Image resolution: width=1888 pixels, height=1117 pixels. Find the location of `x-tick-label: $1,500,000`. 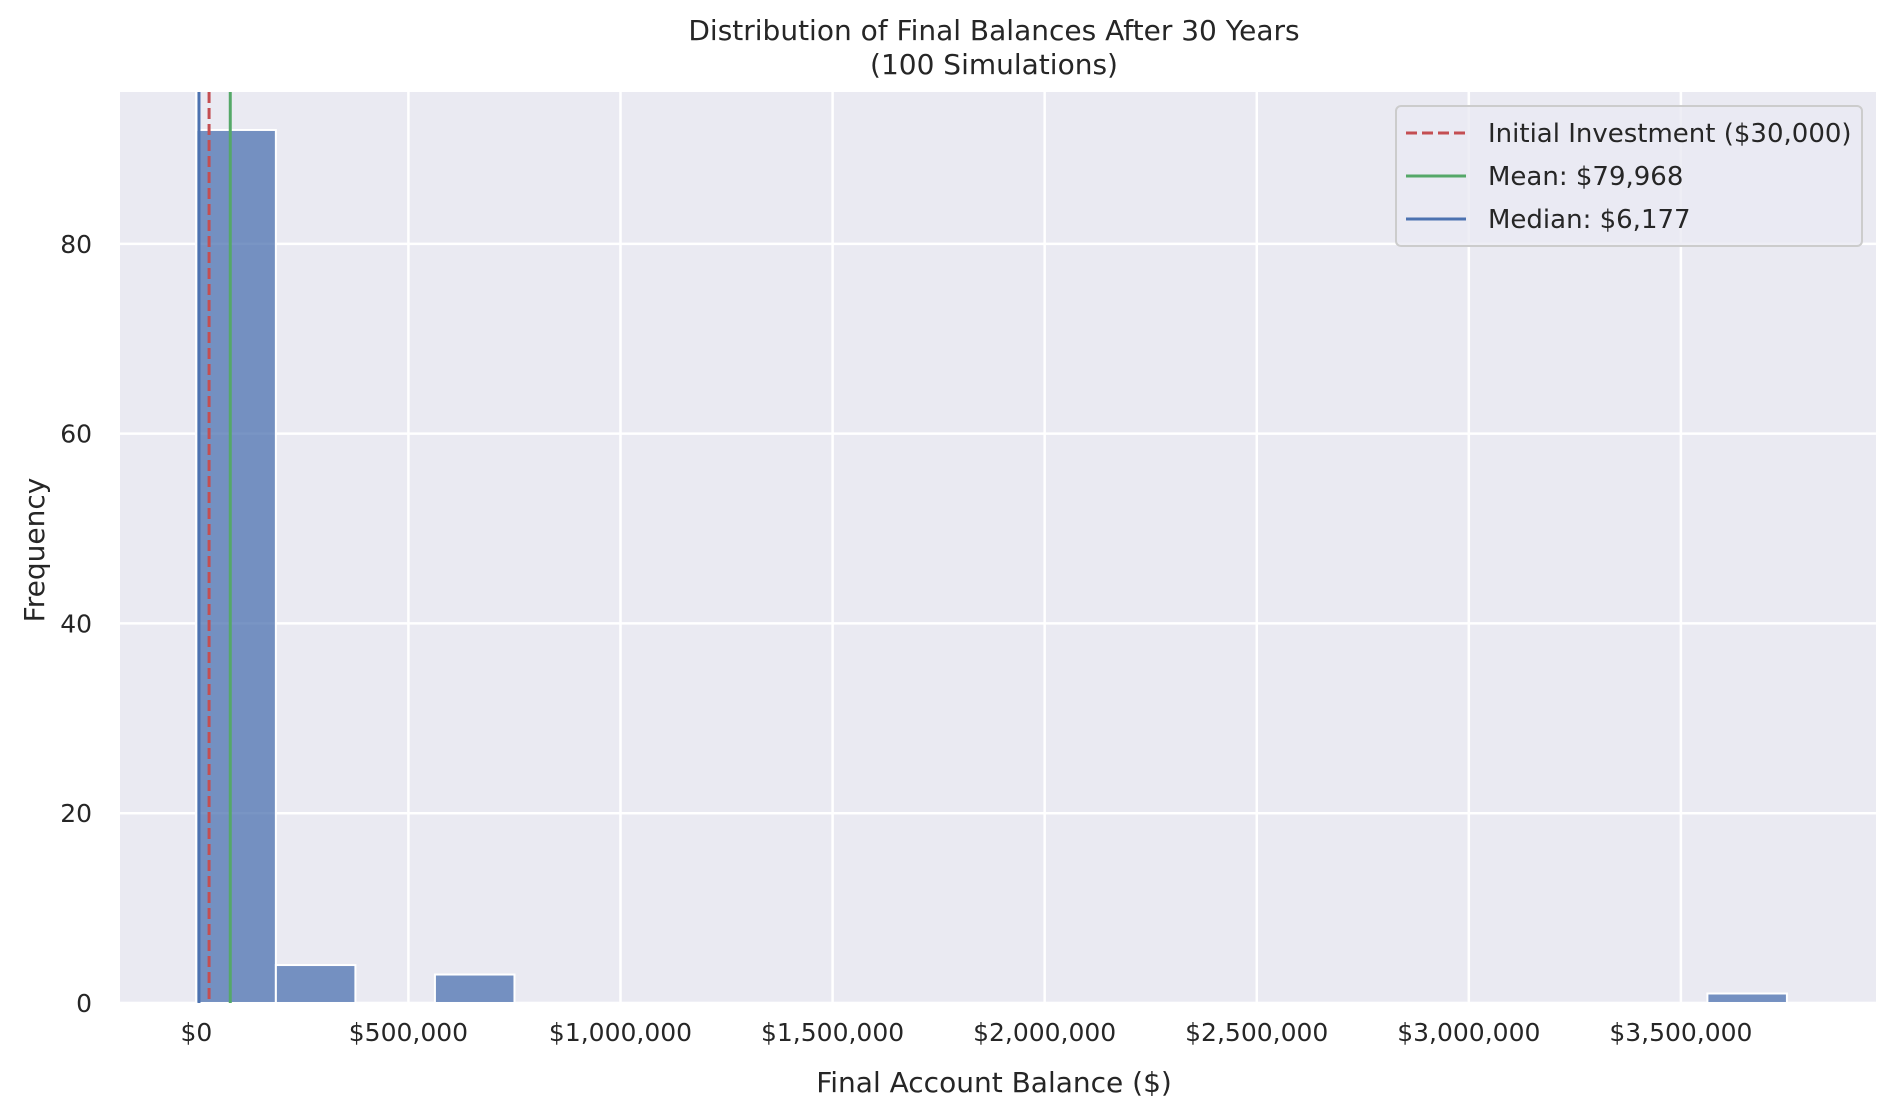

x-tick-label: $1,500,000 is located at coordinates (832, 1032).